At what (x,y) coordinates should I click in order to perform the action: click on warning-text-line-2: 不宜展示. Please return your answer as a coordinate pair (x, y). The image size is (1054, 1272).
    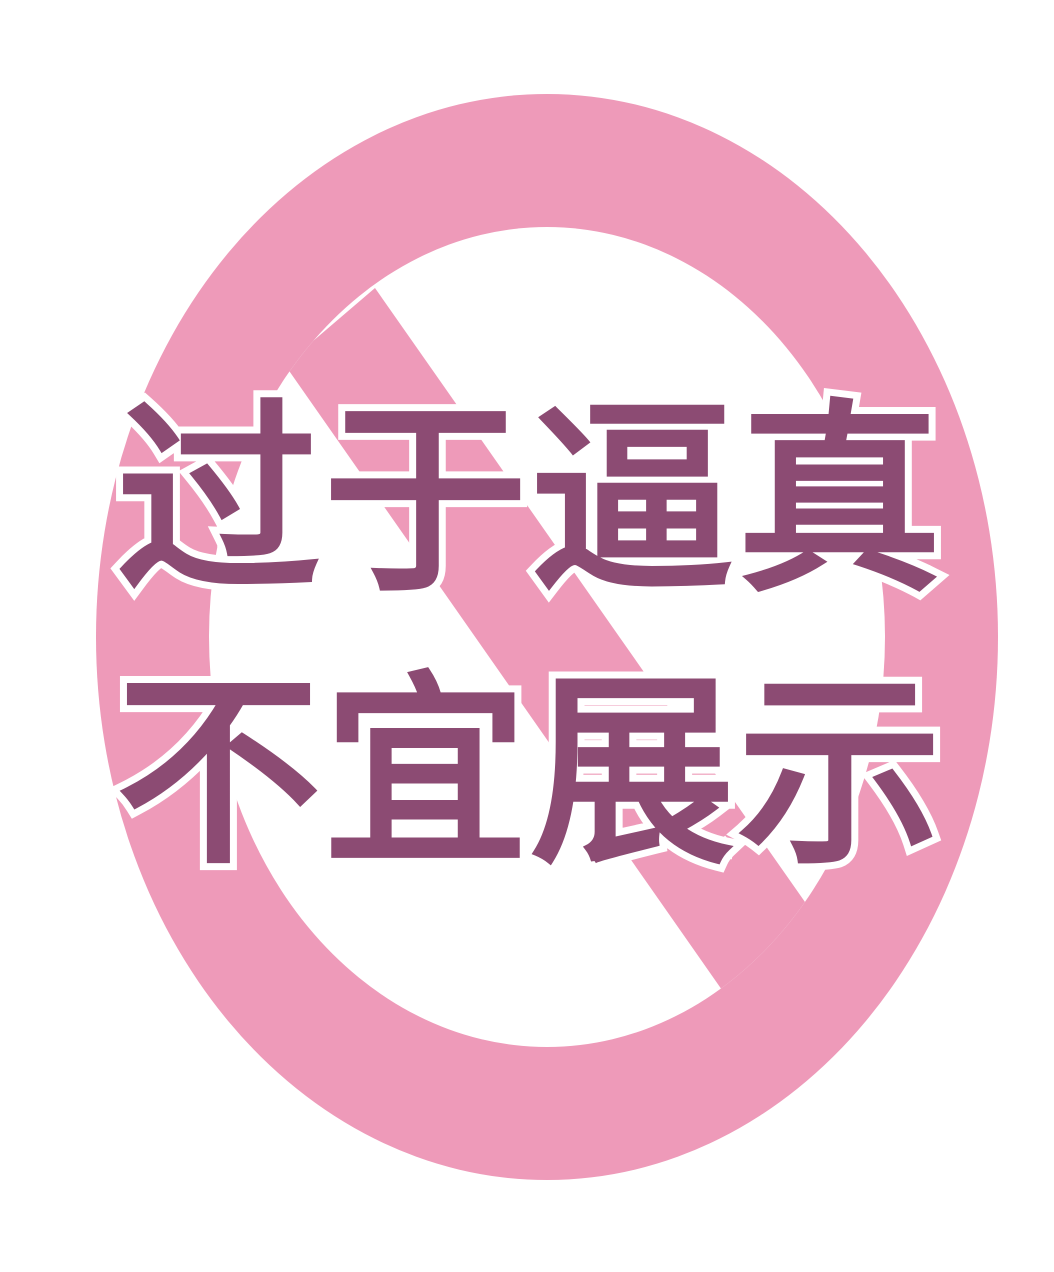
    Looking at the image, I should click on (529, 774).